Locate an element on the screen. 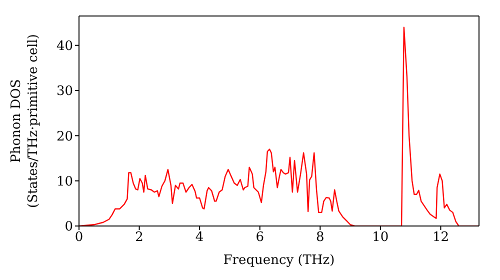 The image size is (500, 280). y-axis-title: Phonon DOS (States/THz·primitive cell) is located at coordinates (25, 121).